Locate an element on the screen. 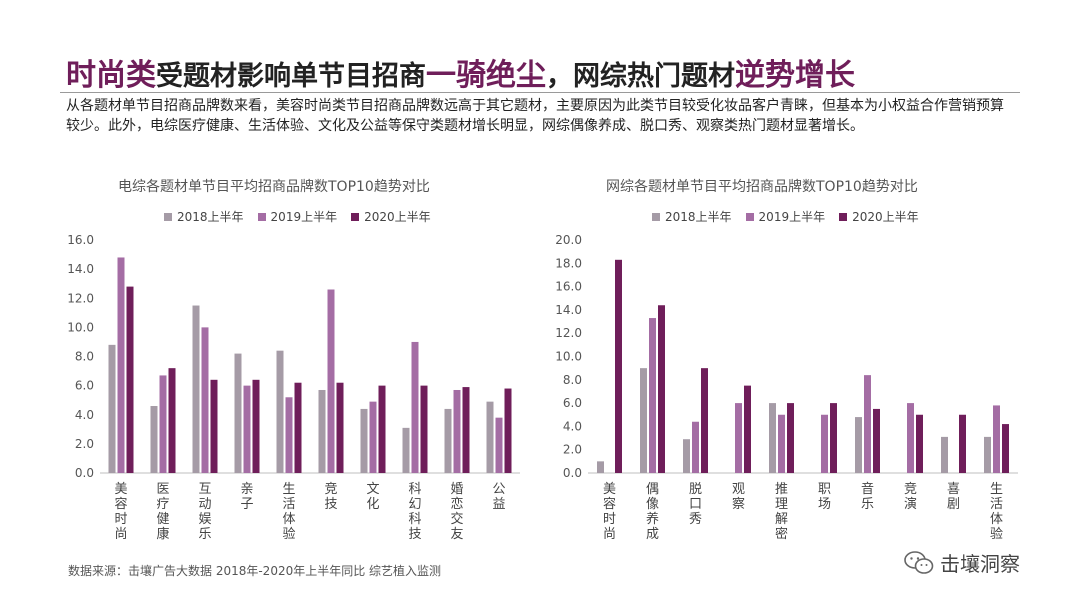 The width and height of the screenshot is (1080, 608). legend-label-2018: 2018上半年 is located at coordinates (210, 217).